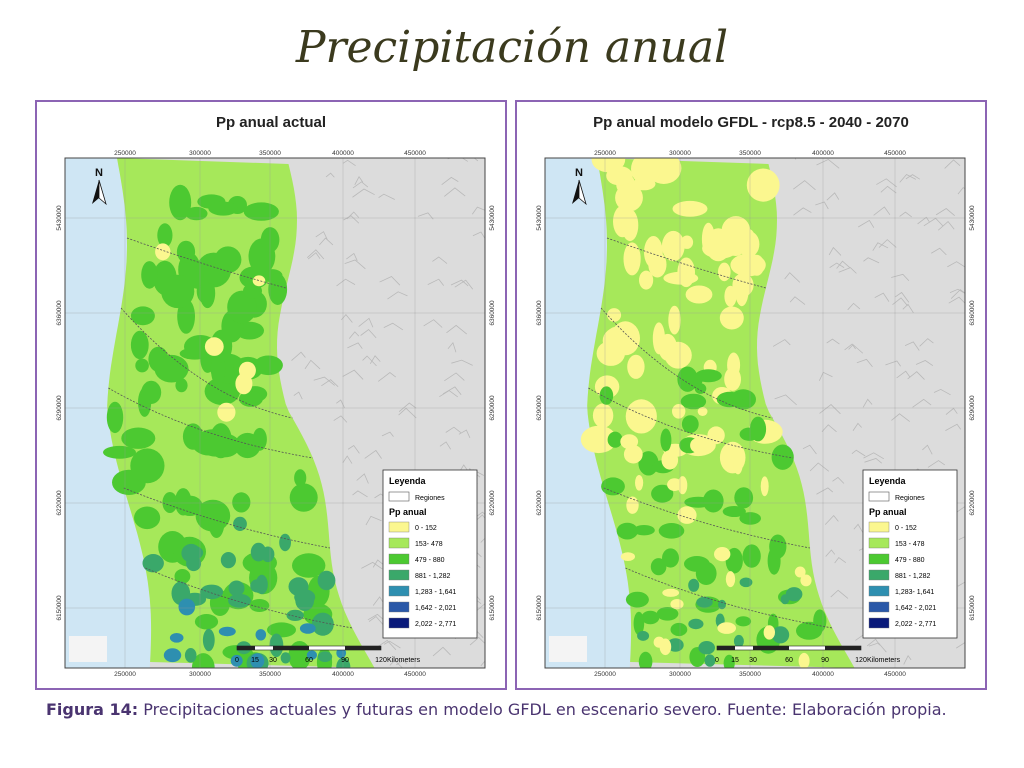  Describe the element at coordinates (270, 674) in the screenshot. I see `x-tick-bottom: 350000` at that location.